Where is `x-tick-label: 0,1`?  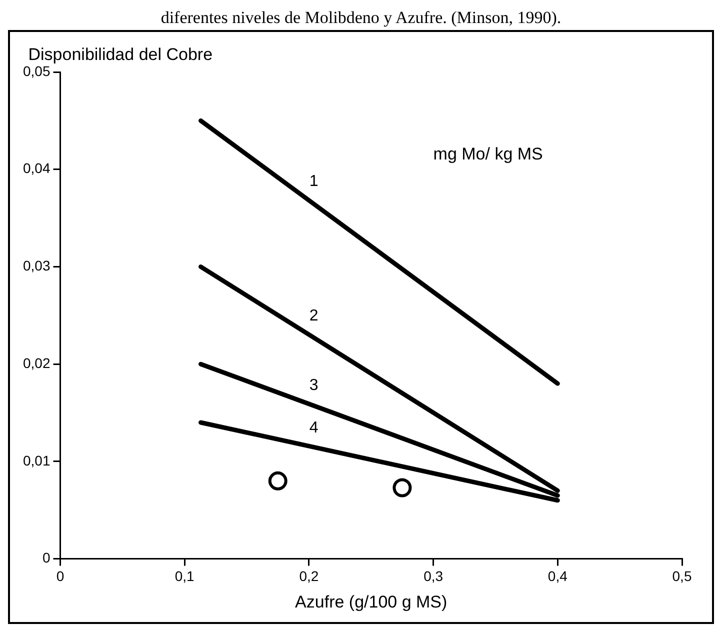
x-tick-label: 0,1 is located at coordinates (184, 576).